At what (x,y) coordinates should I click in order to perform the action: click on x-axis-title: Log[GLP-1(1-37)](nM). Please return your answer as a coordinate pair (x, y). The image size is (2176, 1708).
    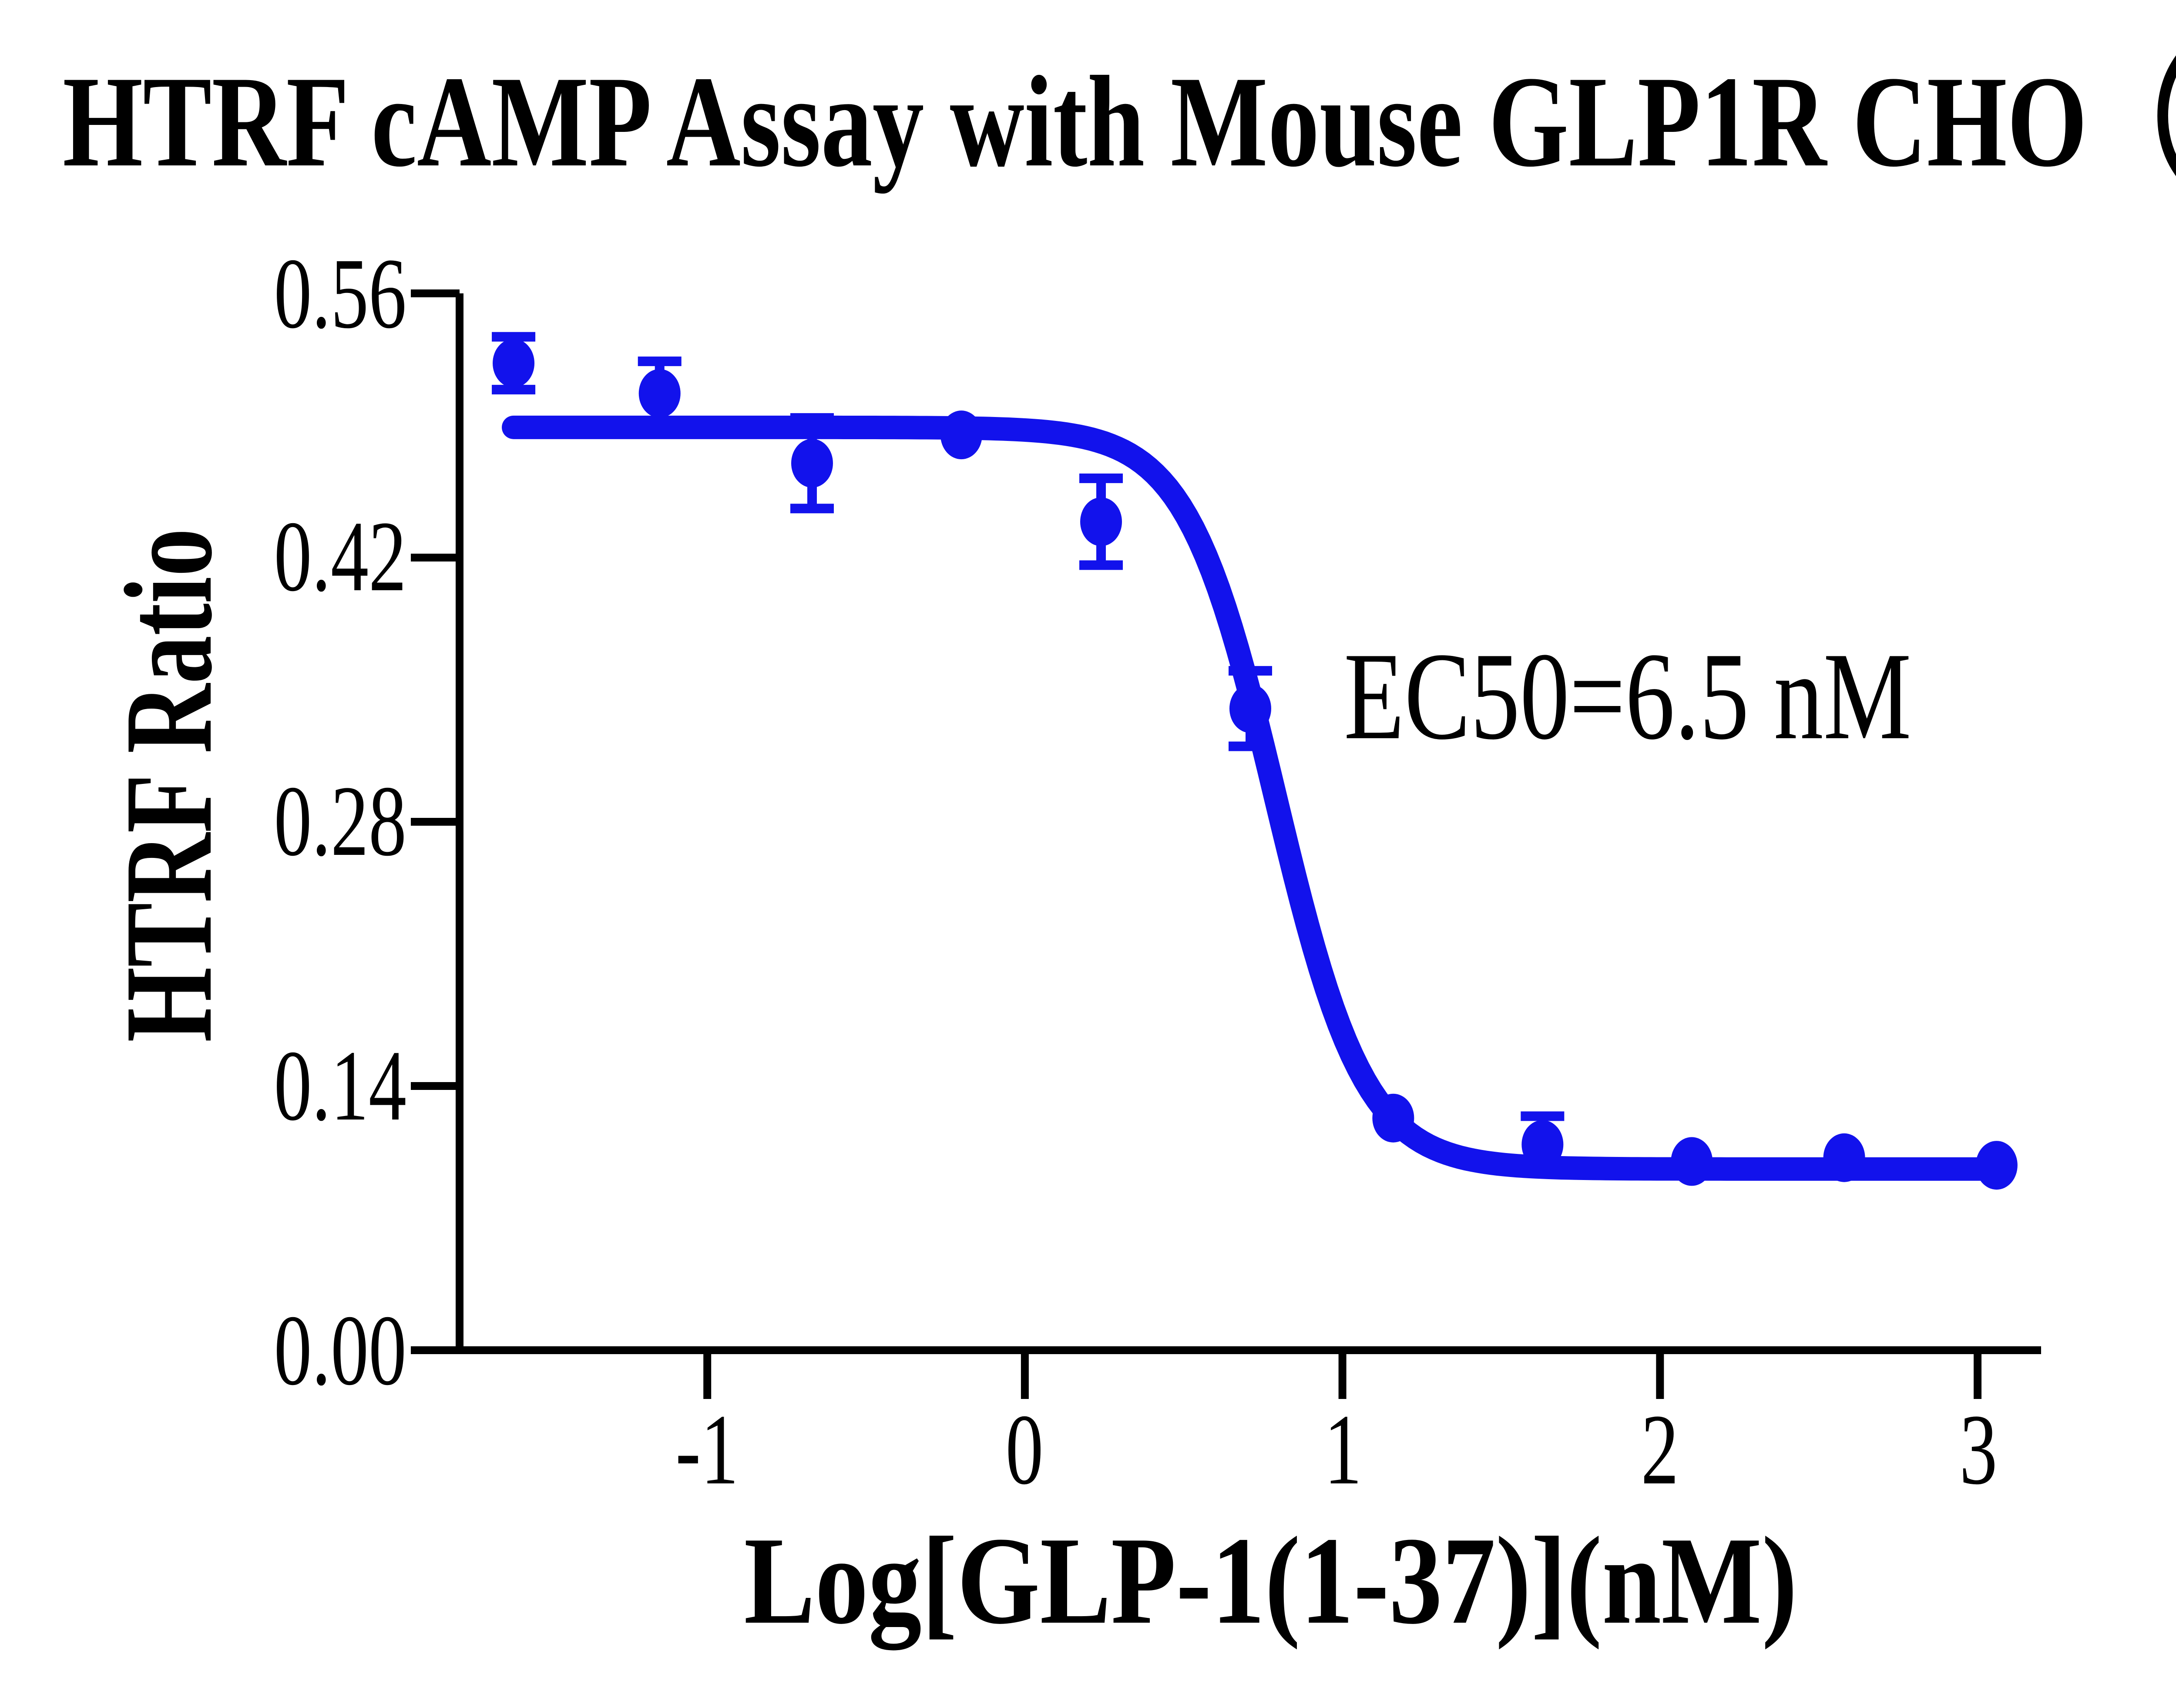
    Looking at the image, I should click on (1260, 1581).